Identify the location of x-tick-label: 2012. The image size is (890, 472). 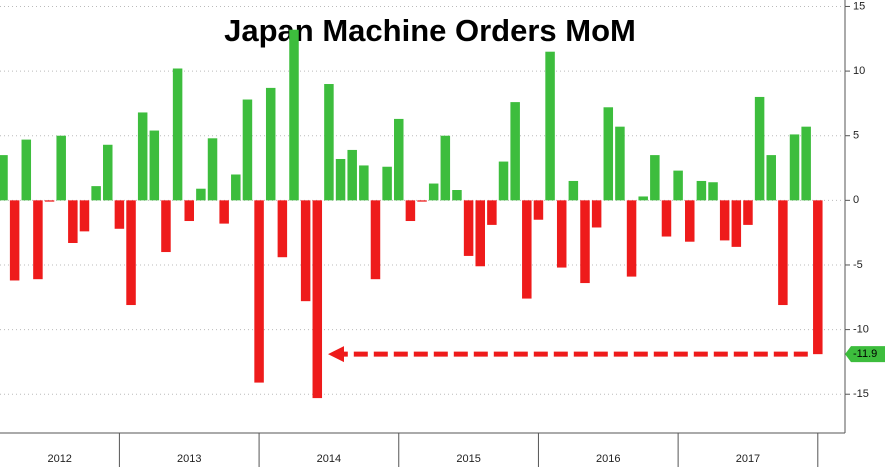
(59, 459).